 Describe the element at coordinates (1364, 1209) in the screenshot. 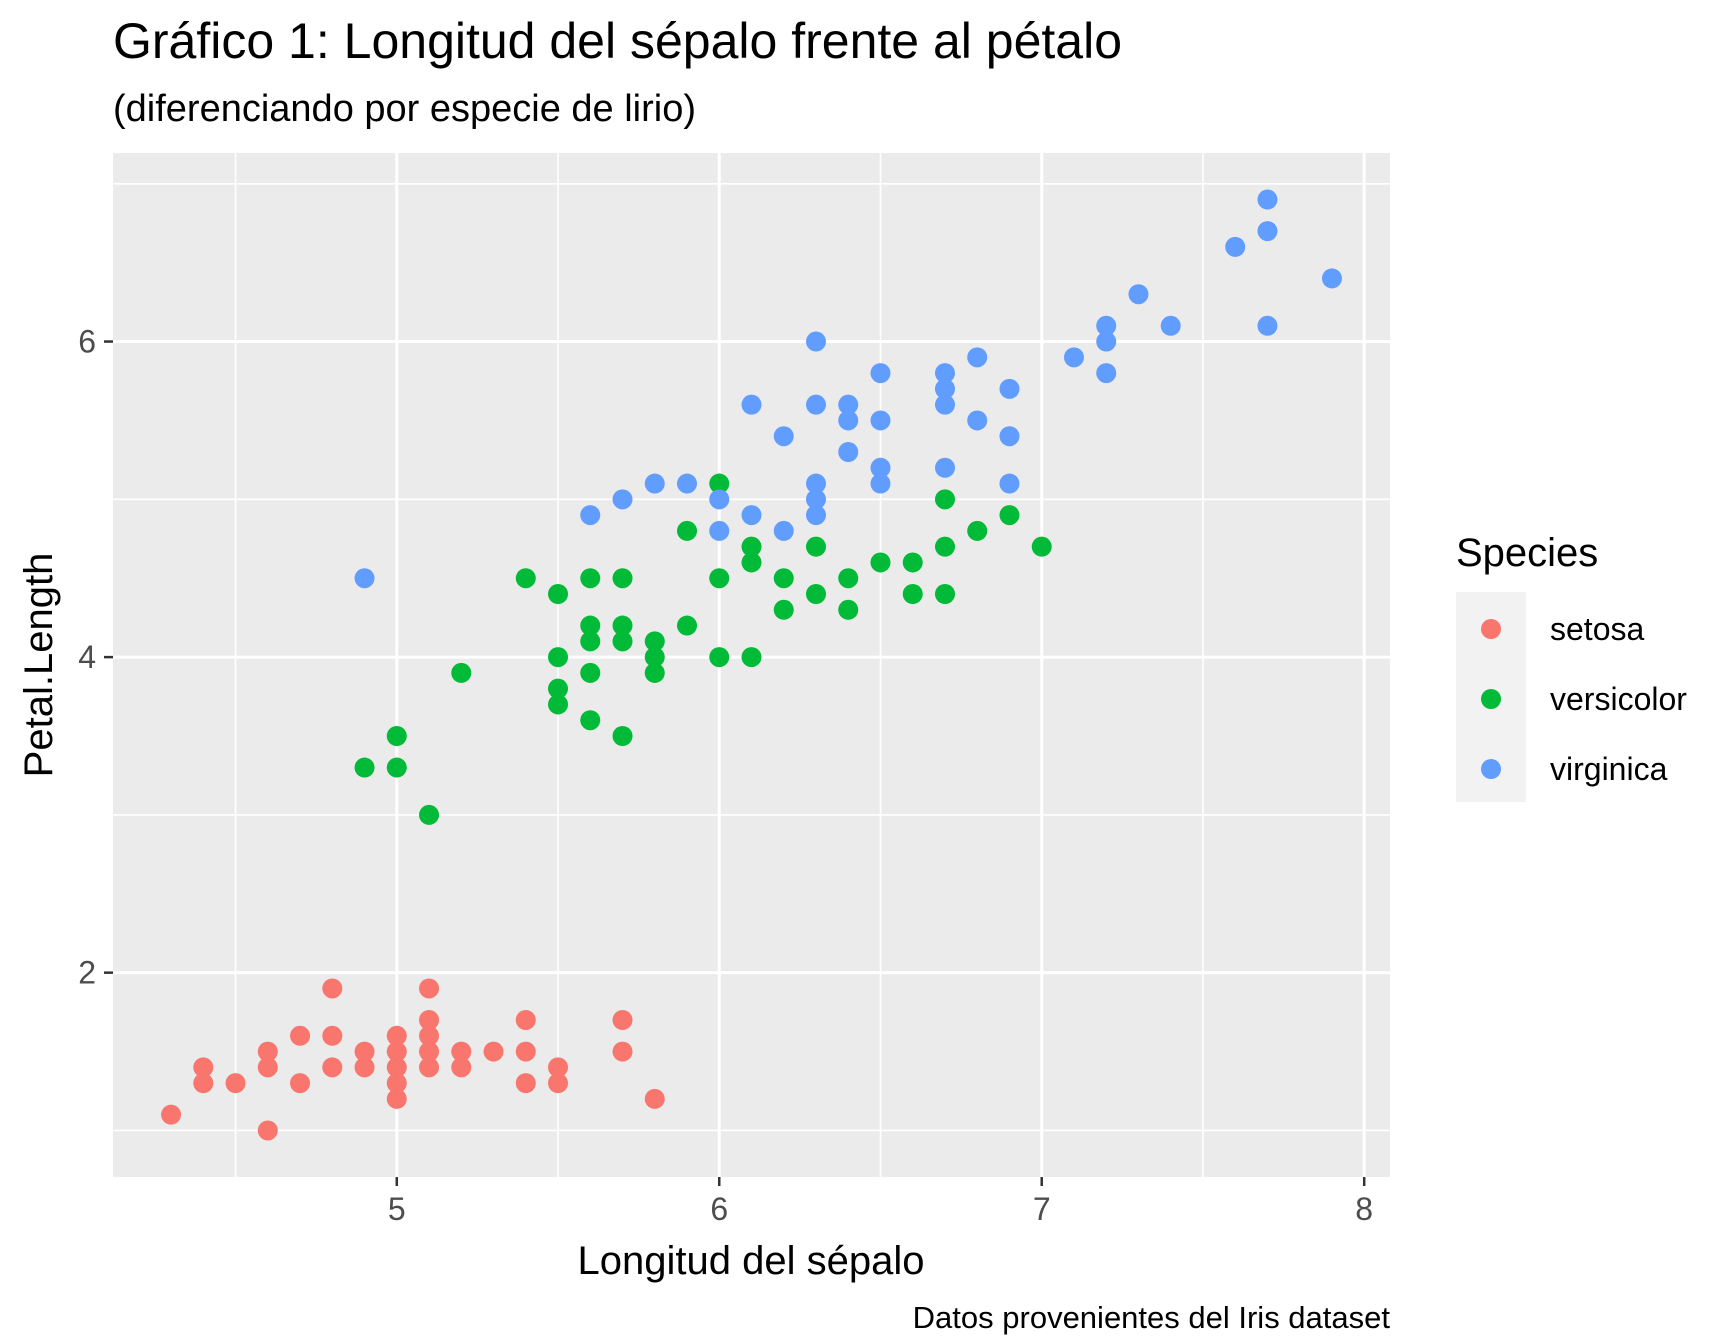

I see `x-tick-label: 8` at that location.